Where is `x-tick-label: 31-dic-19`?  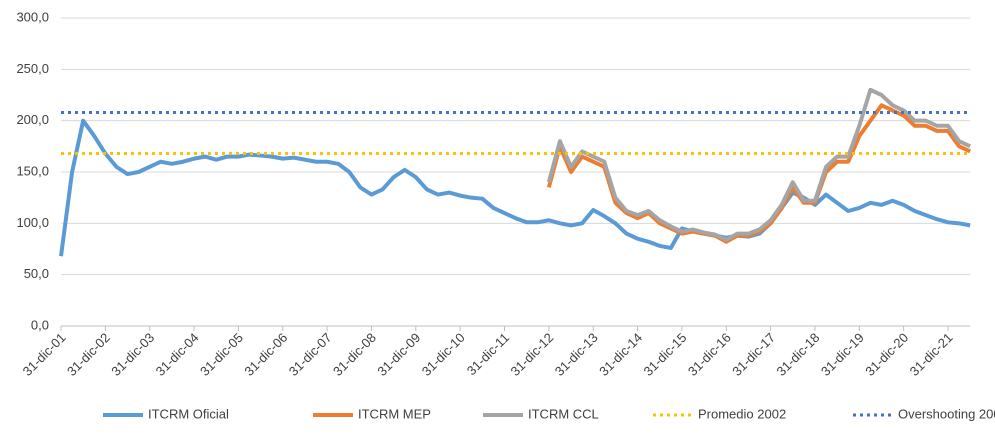 x-tick-label: 31-dic-19 is located at coordinates (842, 354).